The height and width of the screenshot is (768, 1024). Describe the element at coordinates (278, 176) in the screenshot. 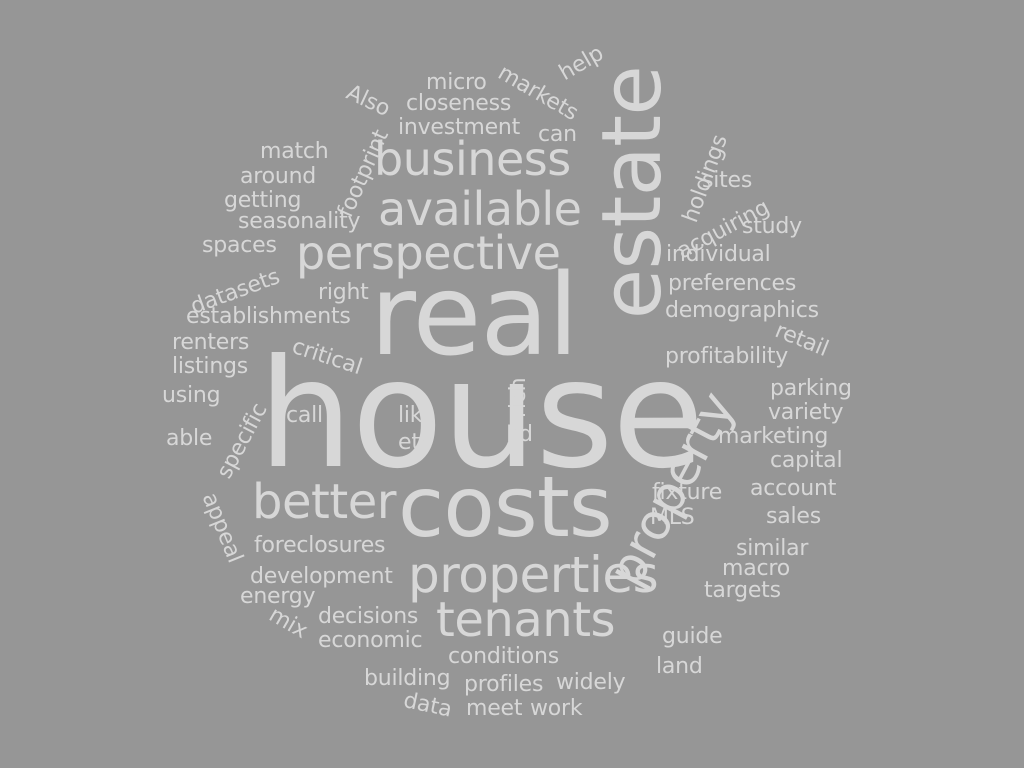

I see `word-around: around` at that location.